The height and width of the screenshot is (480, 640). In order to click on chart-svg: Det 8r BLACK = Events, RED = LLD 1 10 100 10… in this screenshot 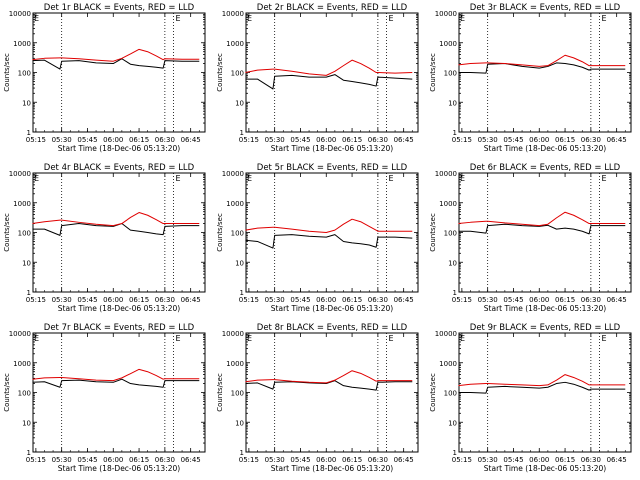, I will do `click(317, 398)`.